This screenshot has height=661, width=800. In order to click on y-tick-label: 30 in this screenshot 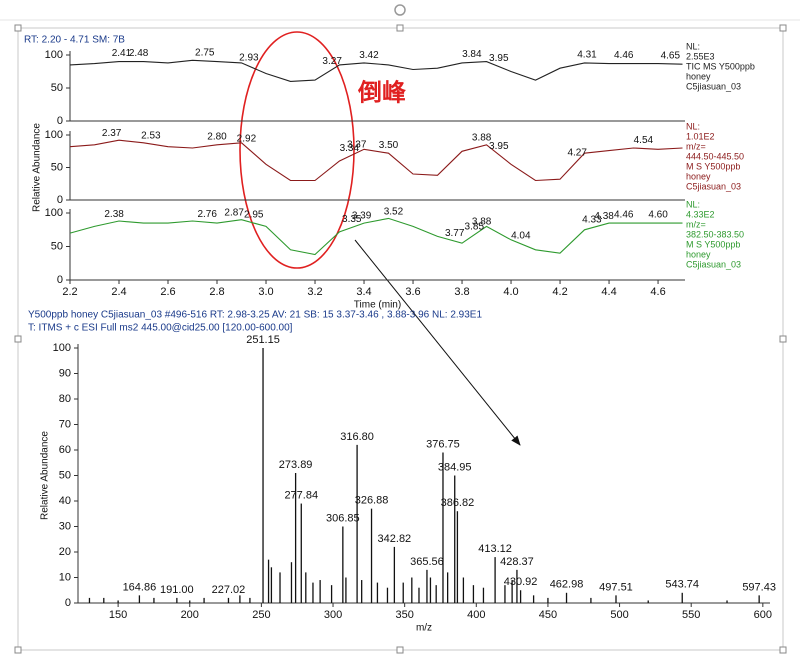, I will do `click(65, 526)`.